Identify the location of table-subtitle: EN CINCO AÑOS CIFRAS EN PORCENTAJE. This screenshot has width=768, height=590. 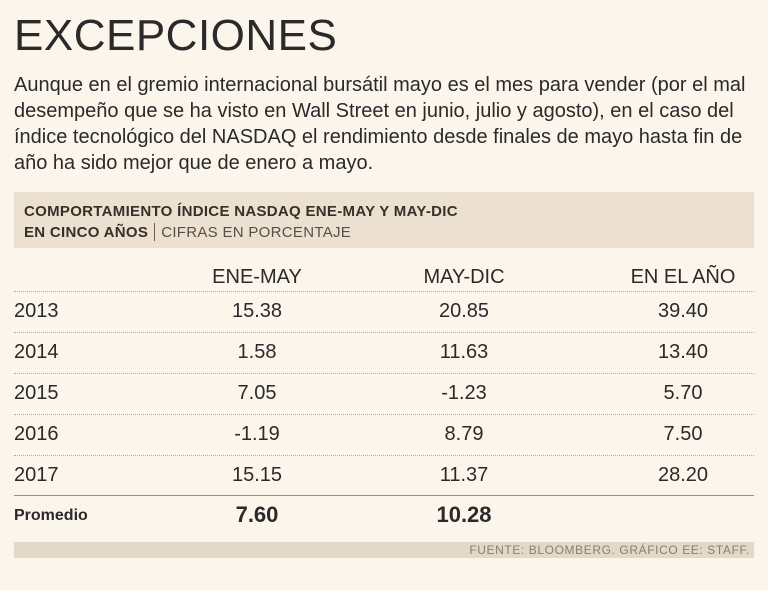
(187, 232).